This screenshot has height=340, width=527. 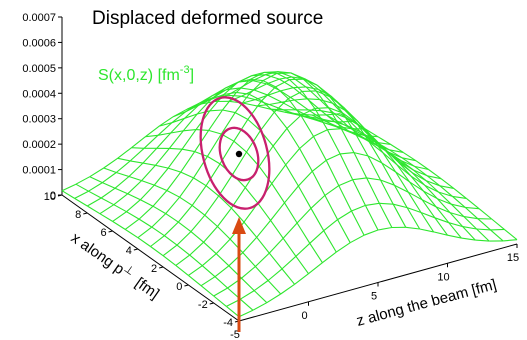 I want to click on x-tick-label: -2, so click(x=203, y=305).